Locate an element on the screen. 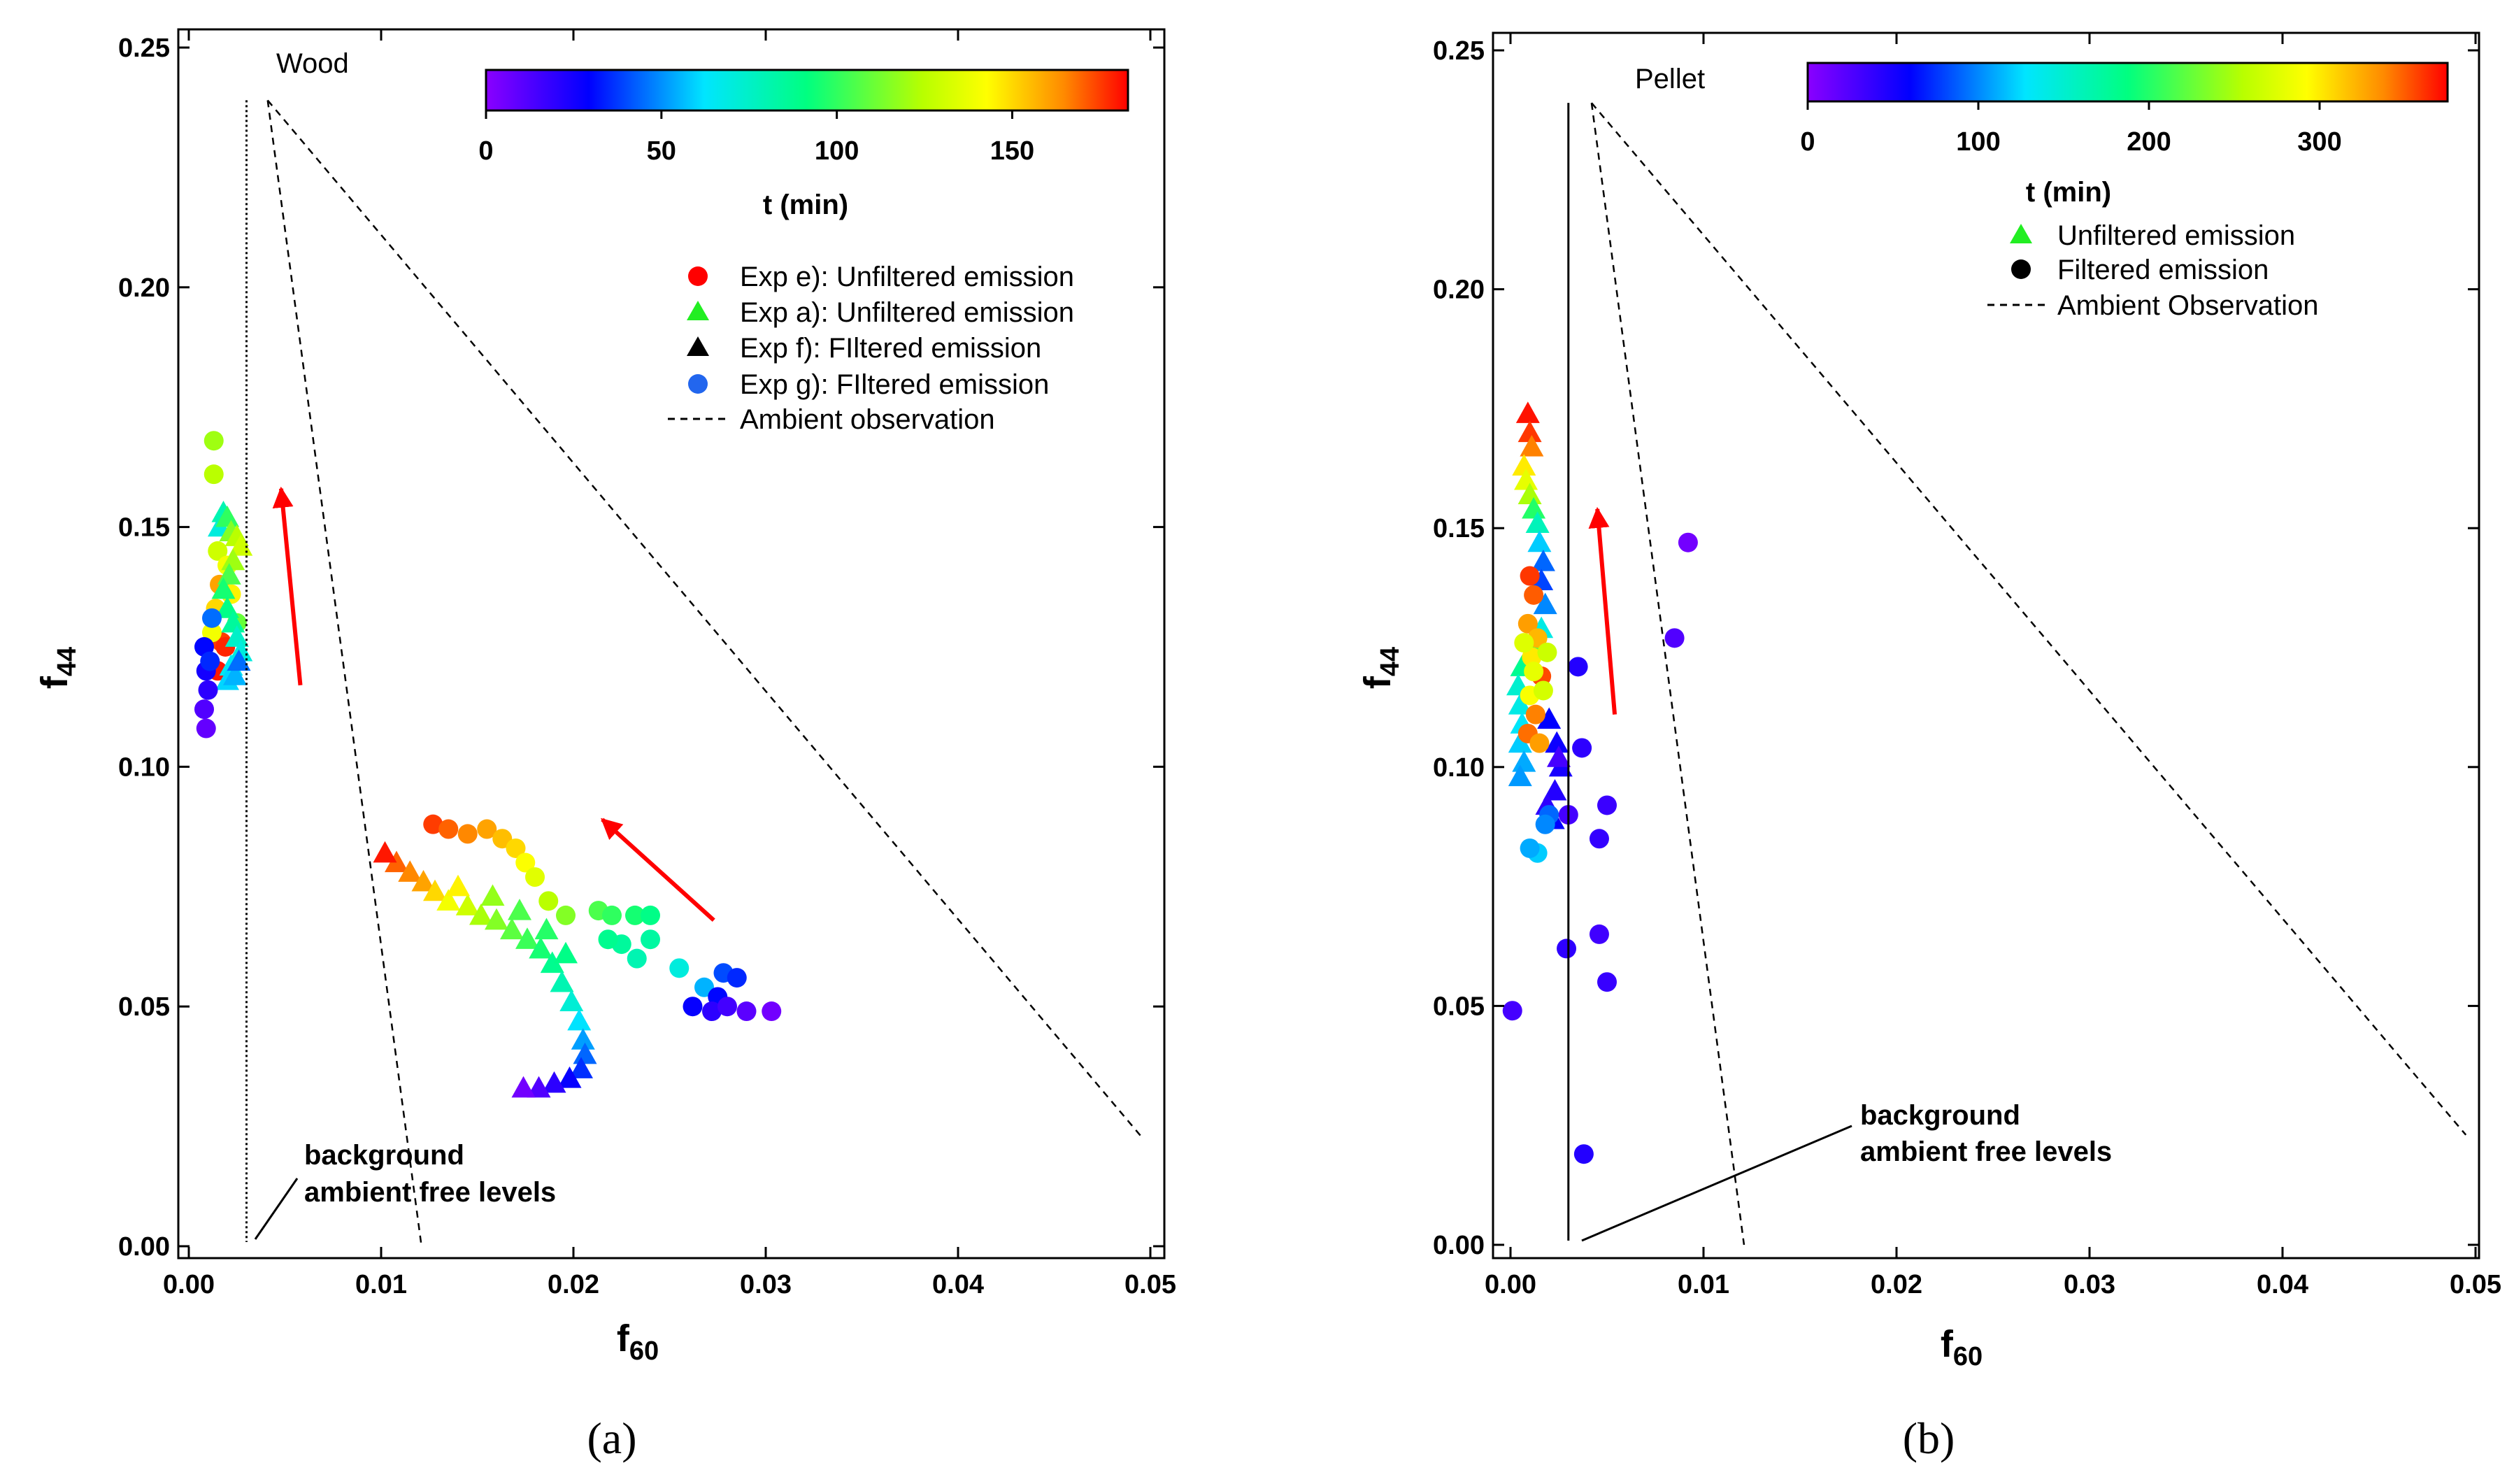 The height and width of the screenshot is (1484, 2514). panel-a-x-axis-label: f60 is located at coordinates (638, 1342).